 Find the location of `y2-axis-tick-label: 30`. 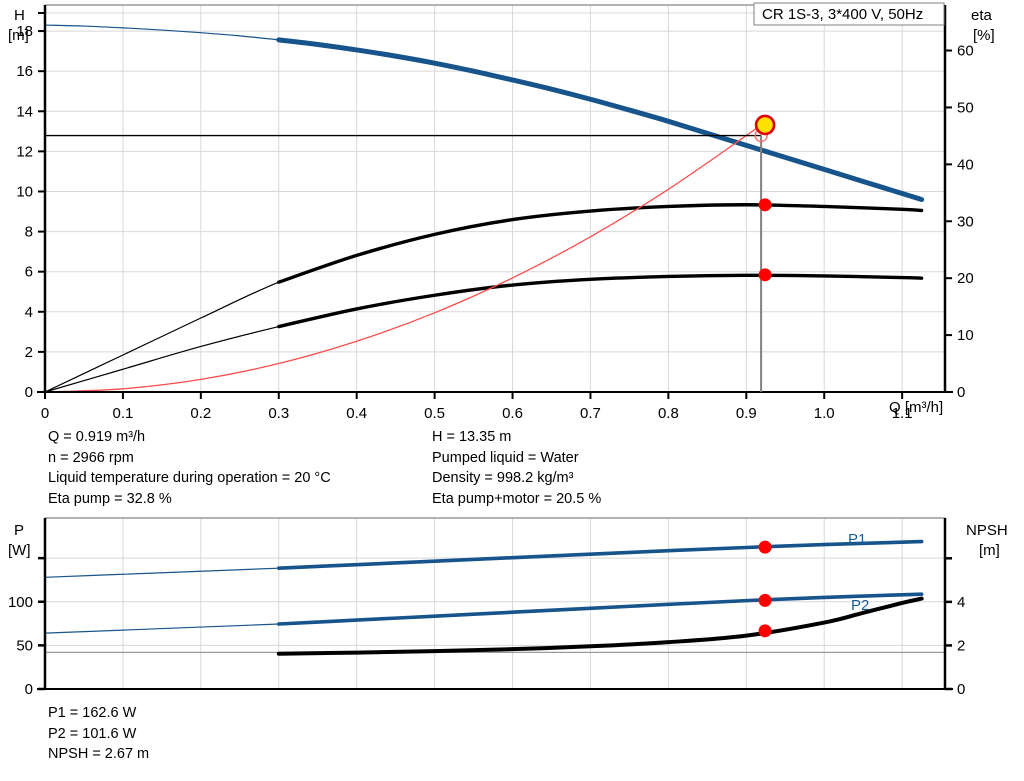

y2-axis-tick-label: 30 is located at coordinates (965, 221).